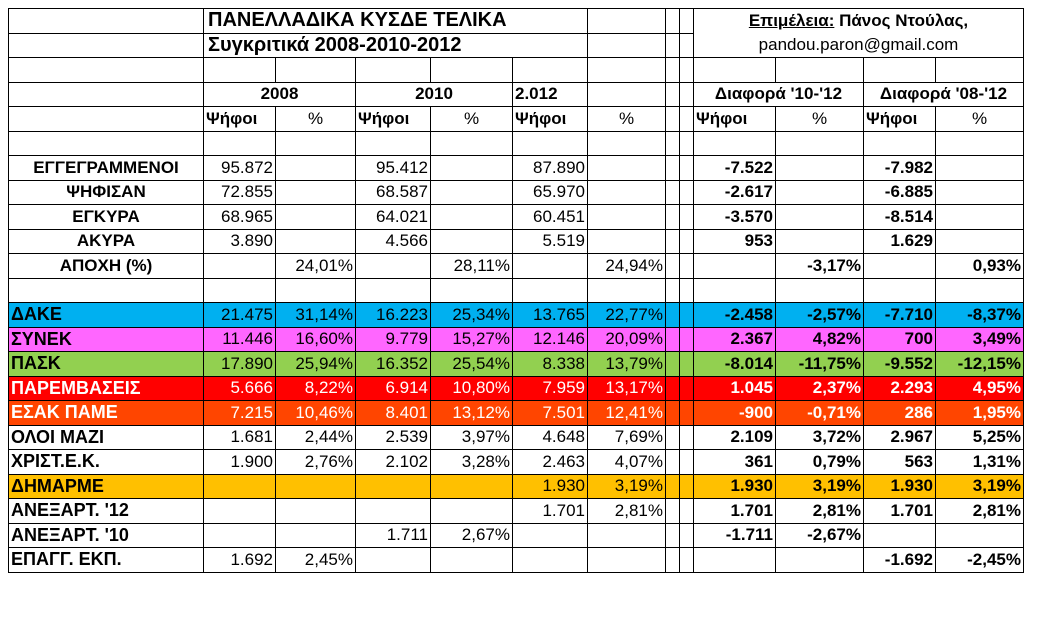  I want to click on credit-email: pandou.paron@gmail.com, so click(858, 45).